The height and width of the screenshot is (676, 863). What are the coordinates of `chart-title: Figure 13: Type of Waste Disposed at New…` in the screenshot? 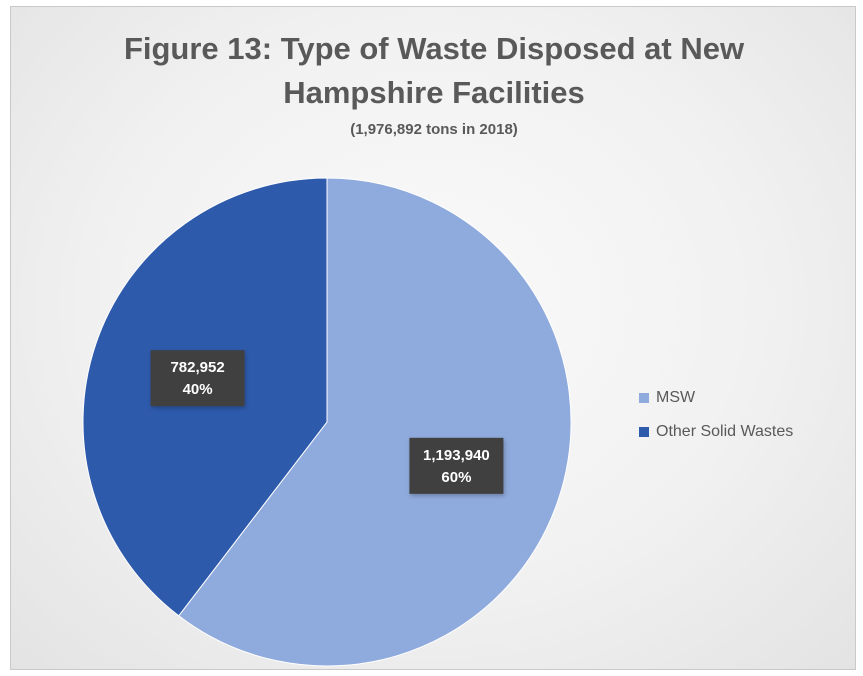 It's located at (434, 71).